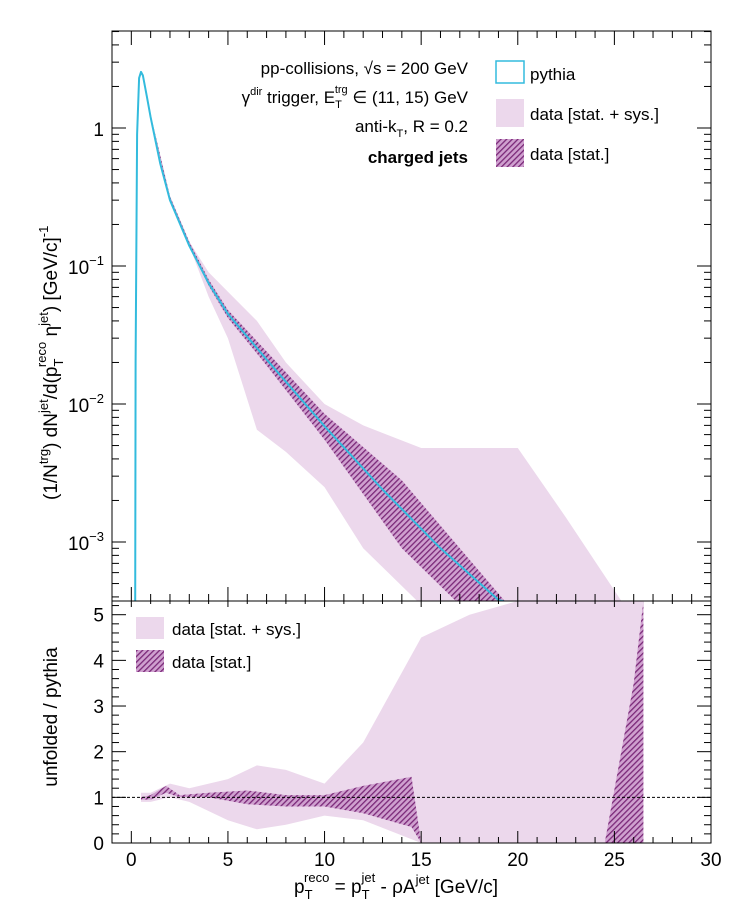  I want to click on legend-swatch-stat, so click(510, 153).